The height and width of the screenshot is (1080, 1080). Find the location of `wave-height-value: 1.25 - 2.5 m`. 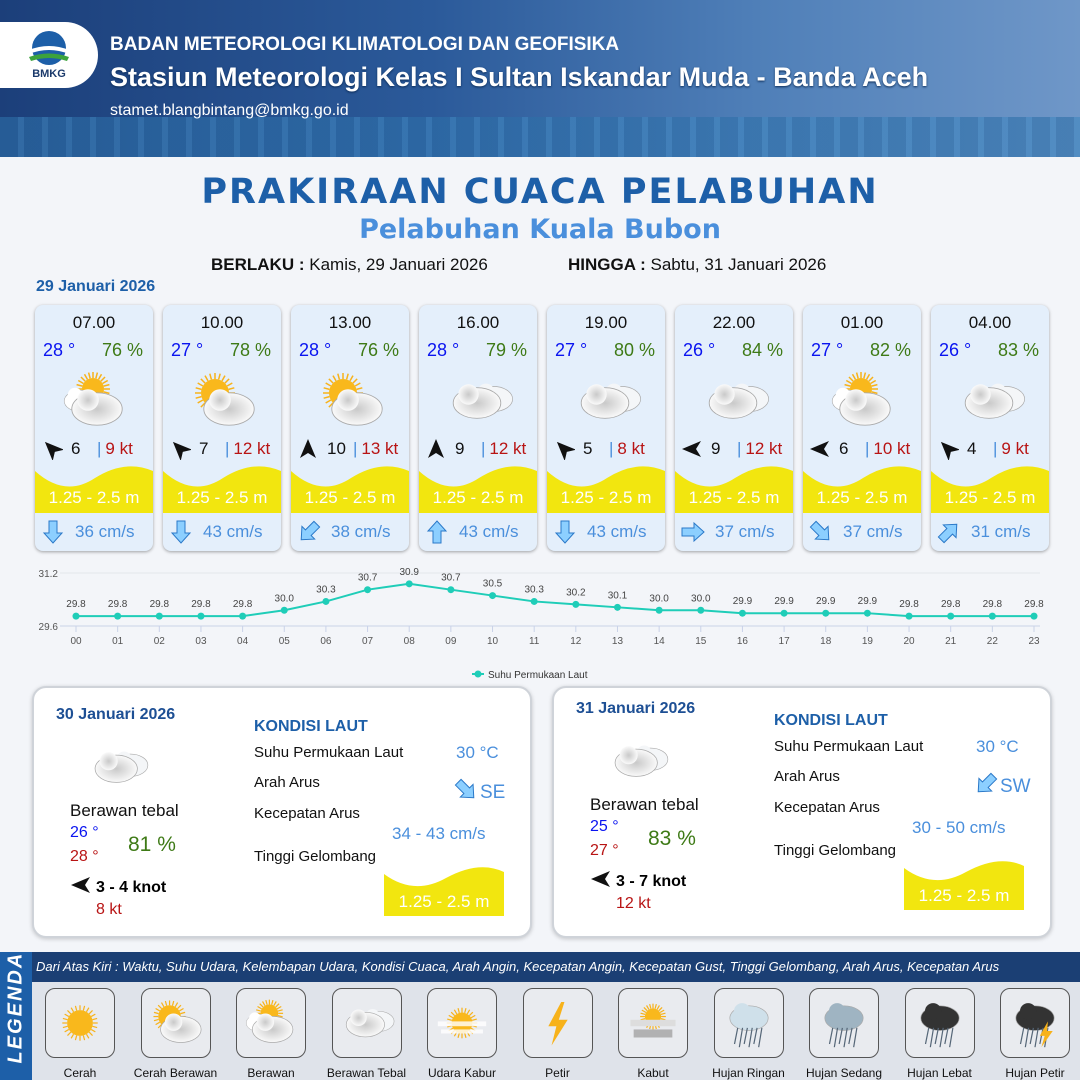

wave-height-value: 1.25 - 2.5 m is located at coordinates (964, 895).